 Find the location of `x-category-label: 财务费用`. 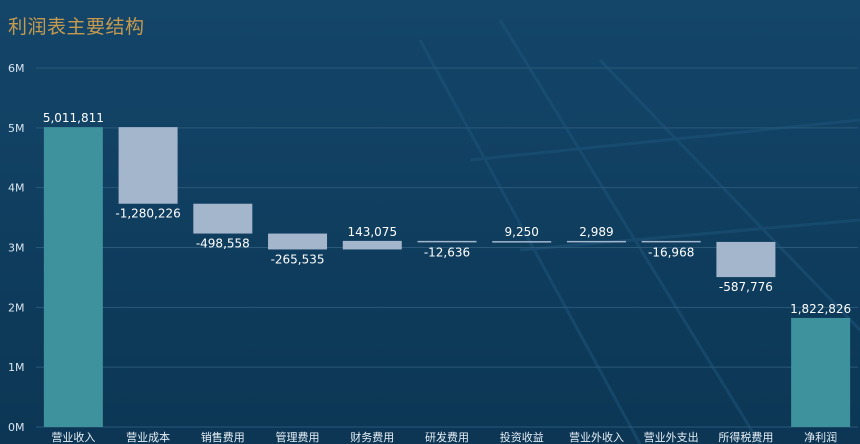

x-category-label: 财务费用 is located at coordinates (372, 437).